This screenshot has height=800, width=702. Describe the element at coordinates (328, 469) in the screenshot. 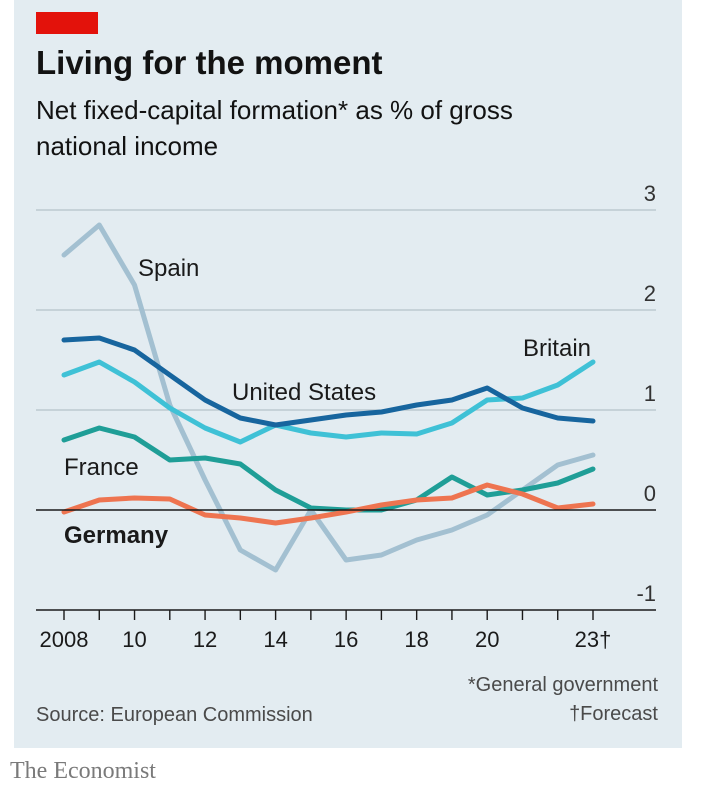

I see `series-line-france` at that location.